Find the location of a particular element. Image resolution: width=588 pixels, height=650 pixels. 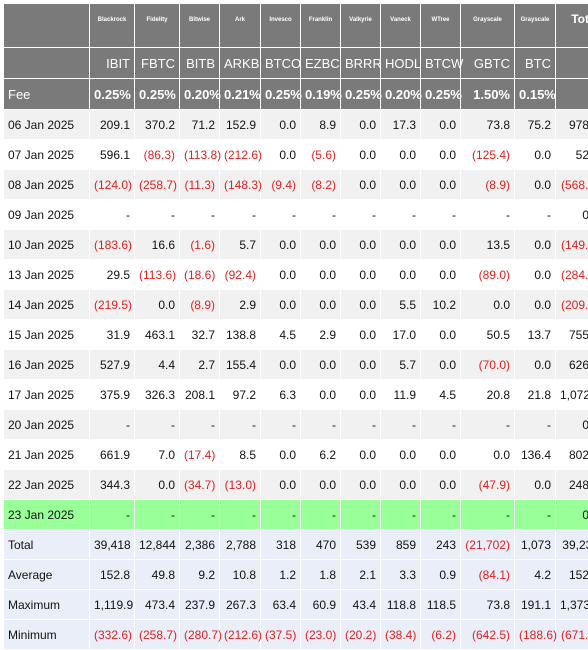

ticker-header-blank is located at coordinates (572, 63).